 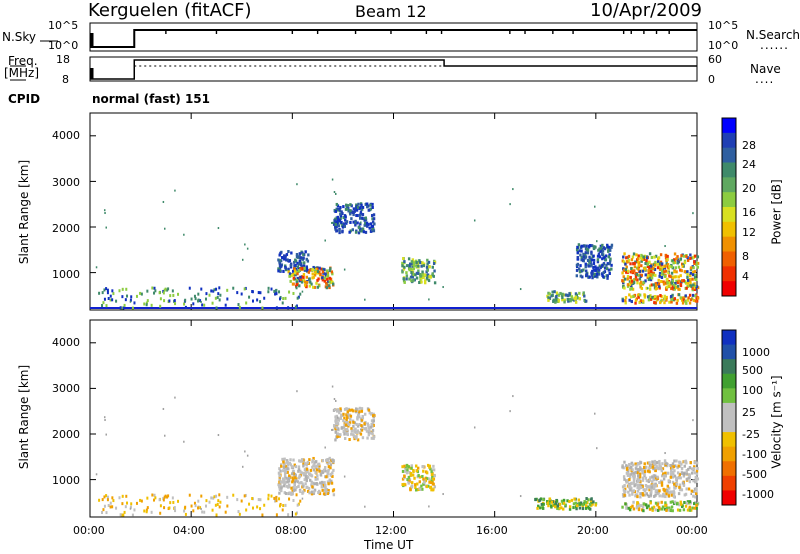 I want to click on velocity-cbar-tick: 1000, so click(x=756, y=352).